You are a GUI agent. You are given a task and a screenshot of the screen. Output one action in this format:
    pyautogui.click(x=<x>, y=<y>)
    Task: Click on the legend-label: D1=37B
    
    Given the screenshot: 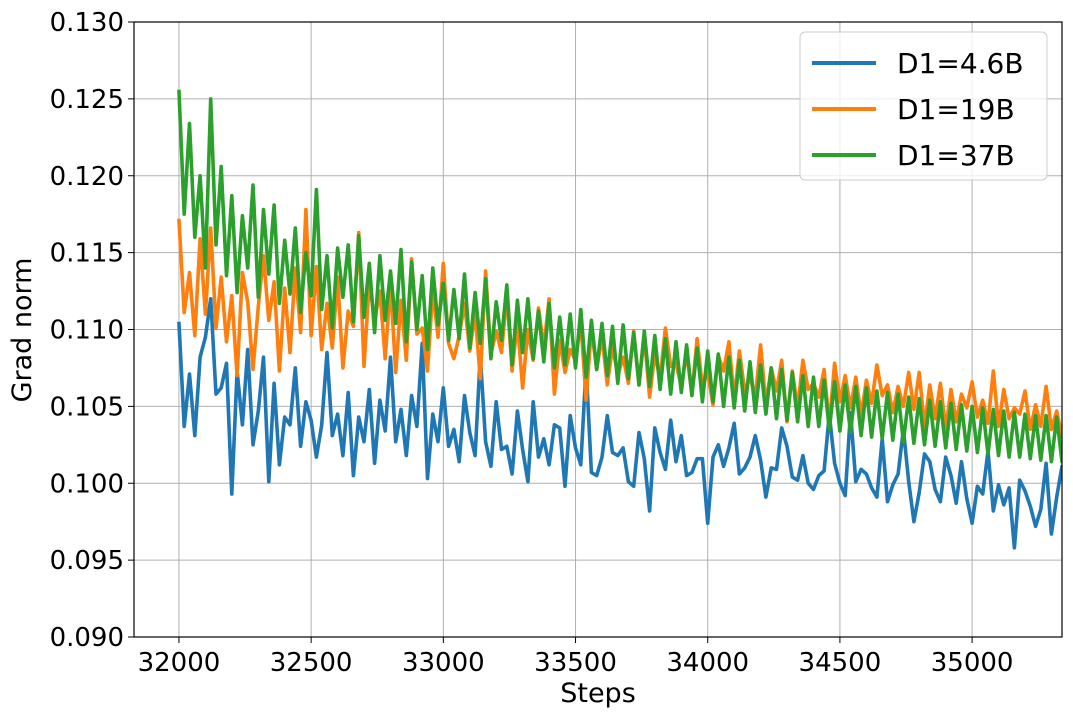 What is the action you would take?
    pyautogui.click(x=956, y=155)
    